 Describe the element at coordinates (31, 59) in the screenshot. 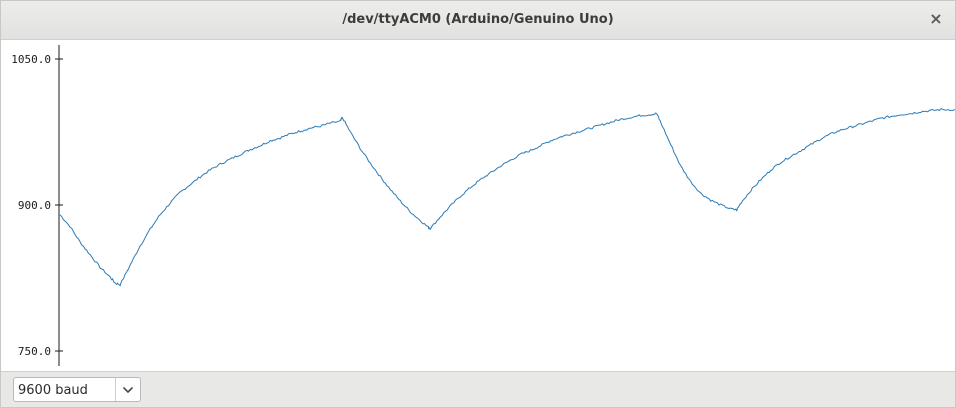

I see `y-tick-label: 1050.0` at that location.